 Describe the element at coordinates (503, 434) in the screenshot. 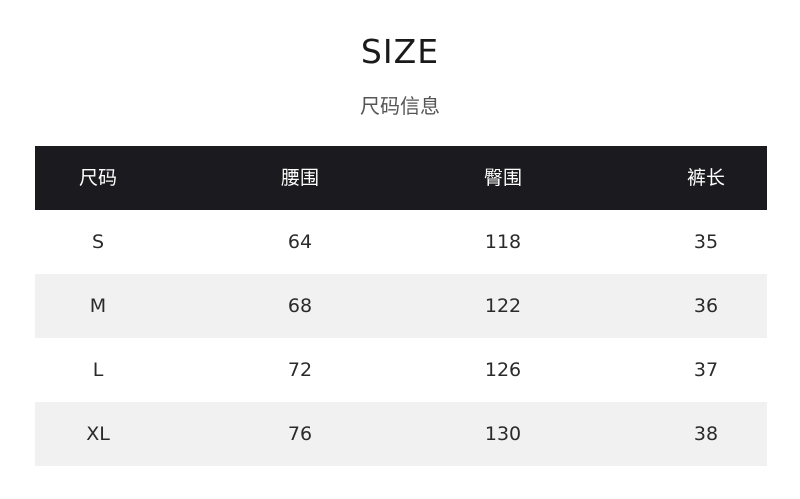

I see `cell-hip: 130` at that location.